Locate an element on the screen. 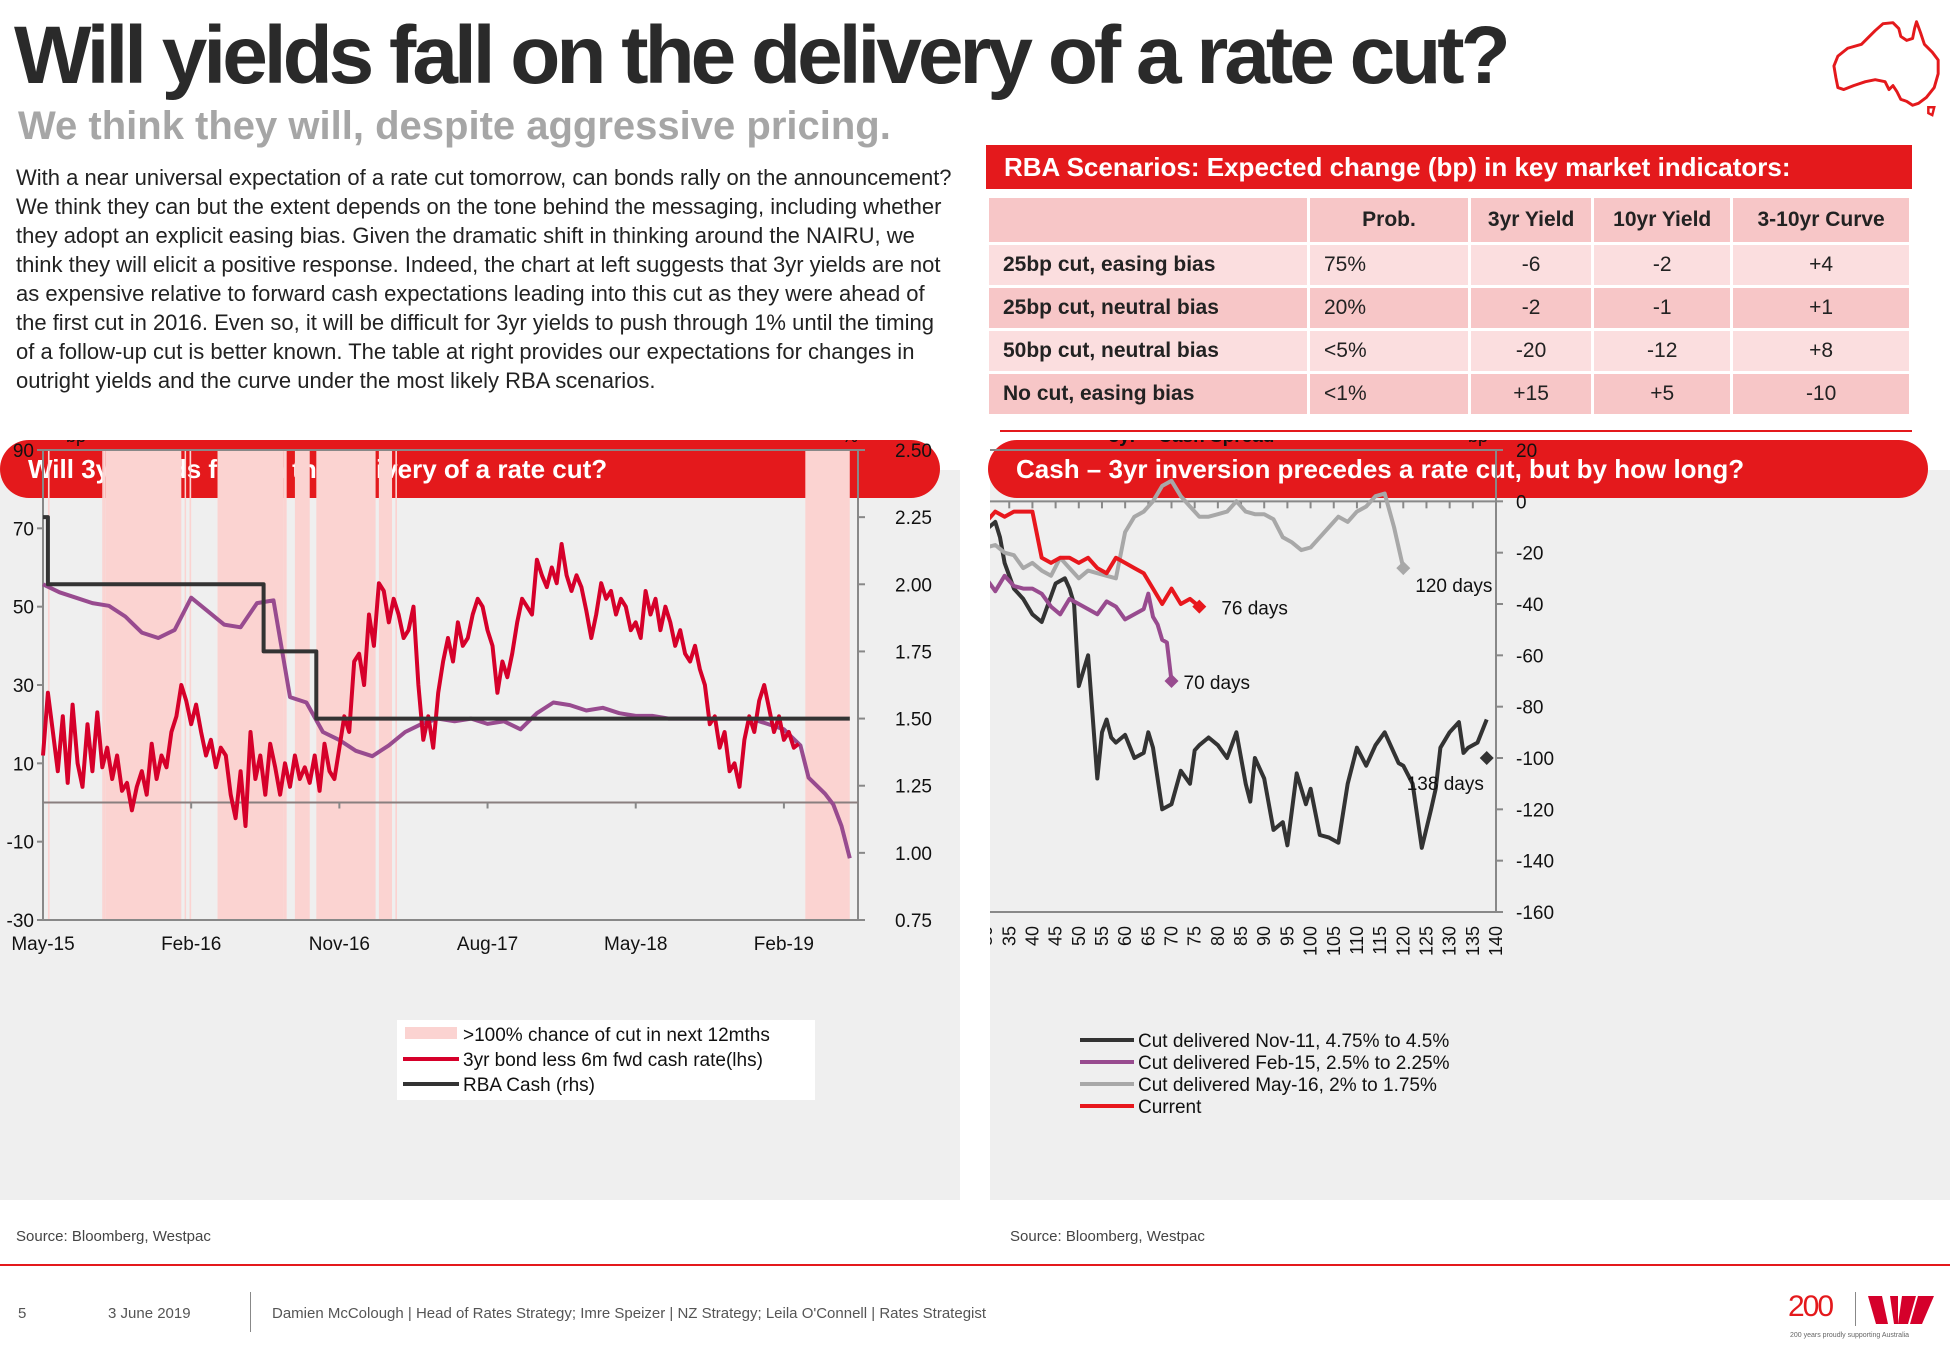  x-tick-label: 35 is located at coordinates (1009, 936).